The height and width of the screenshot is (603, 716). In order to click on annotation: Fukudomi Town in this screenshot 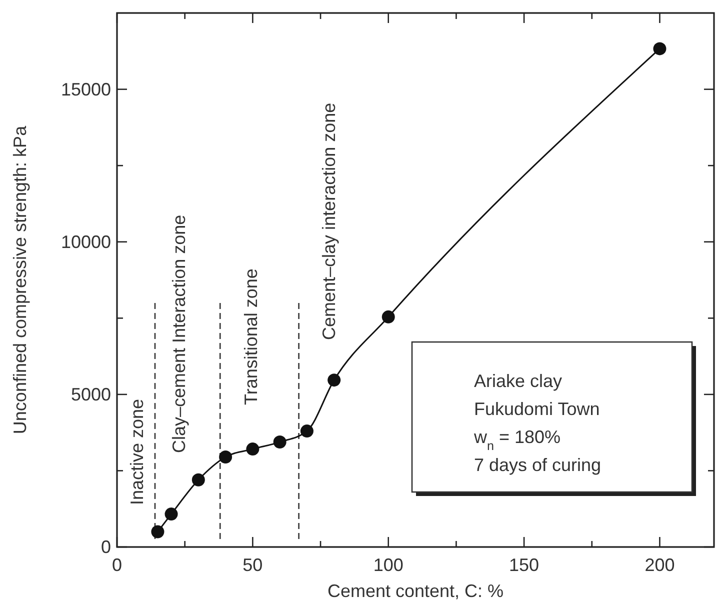, I will do `click(537, 409)`.